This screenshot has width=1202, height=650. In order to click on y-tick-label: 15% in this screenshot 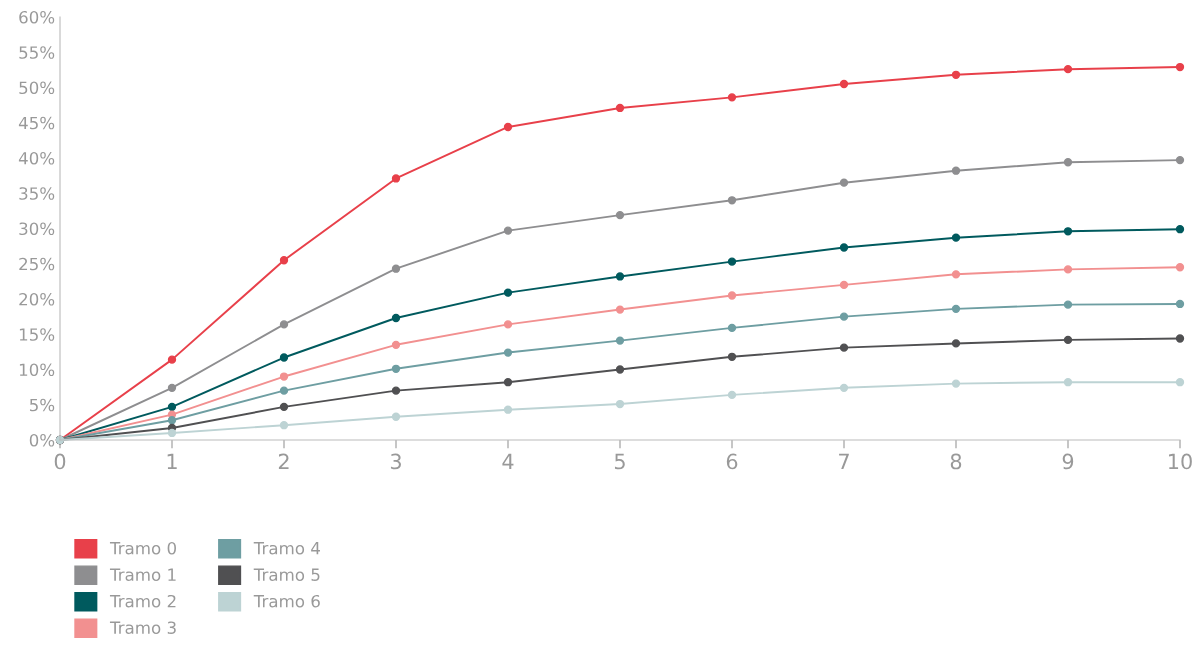, I will do `click(37, 334)`.